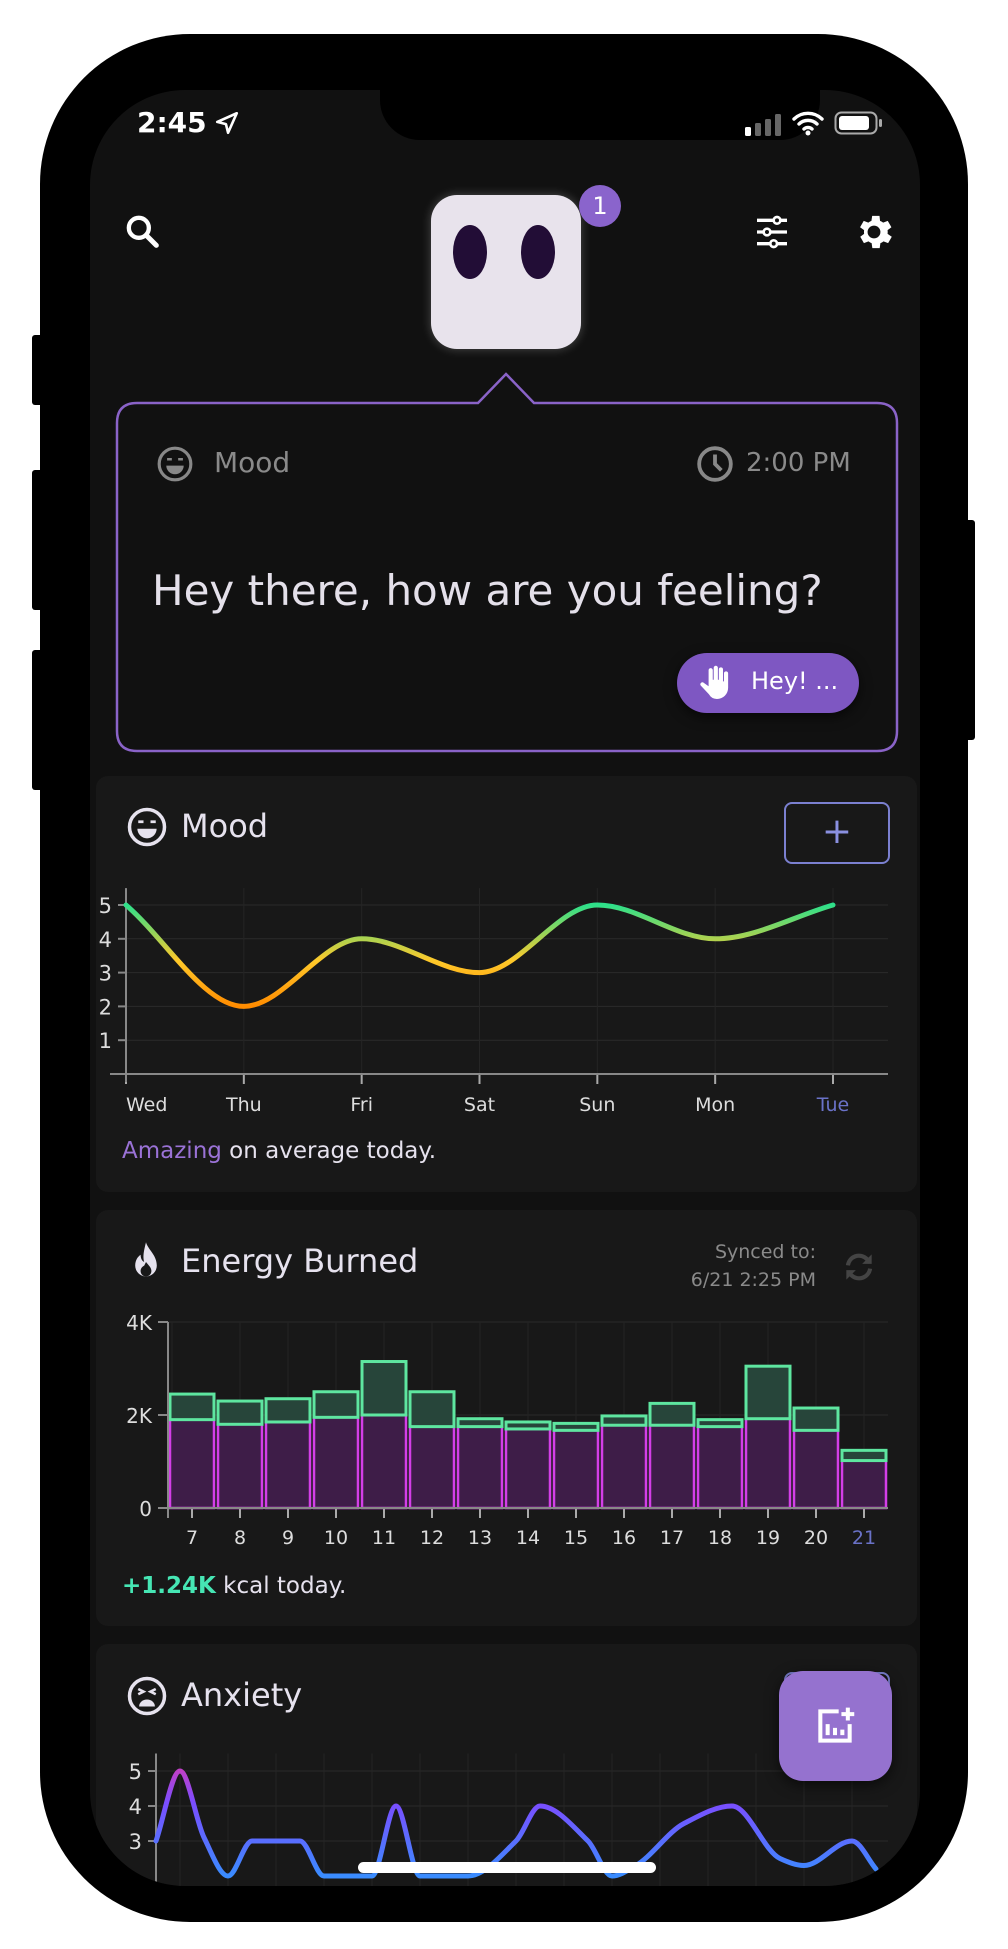 This screenshot has height=1949, width=1008. What do you see at coordinates (169, 1586) in the screenshot?
I see `energy-summary-highlight: +1.24K` at bounding box center [169, 1586].